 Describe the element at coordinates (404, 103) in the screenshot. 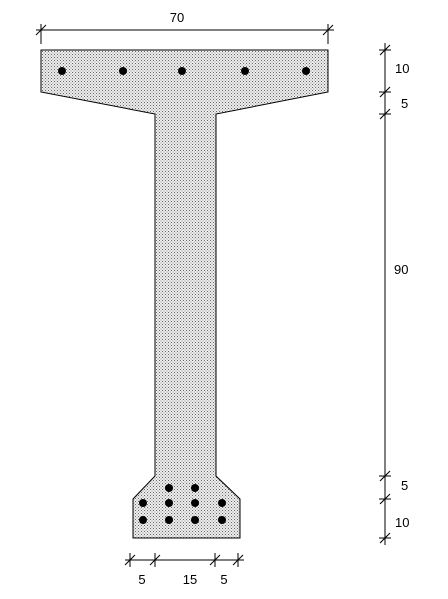

I see `dimension-label-flange-taper: 5` at that location.